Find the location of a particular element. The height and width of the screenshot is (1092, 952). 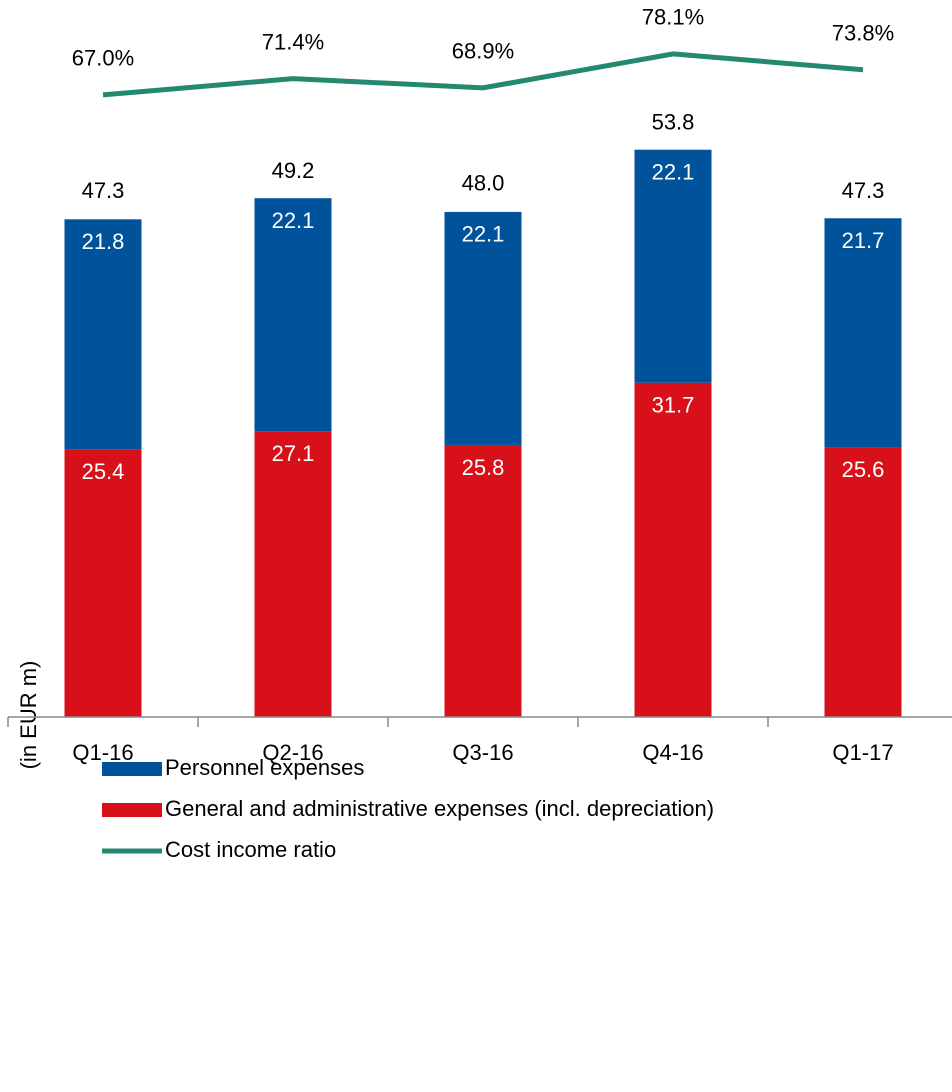

total-label: 48.0 is located at coordinates (483, 183).